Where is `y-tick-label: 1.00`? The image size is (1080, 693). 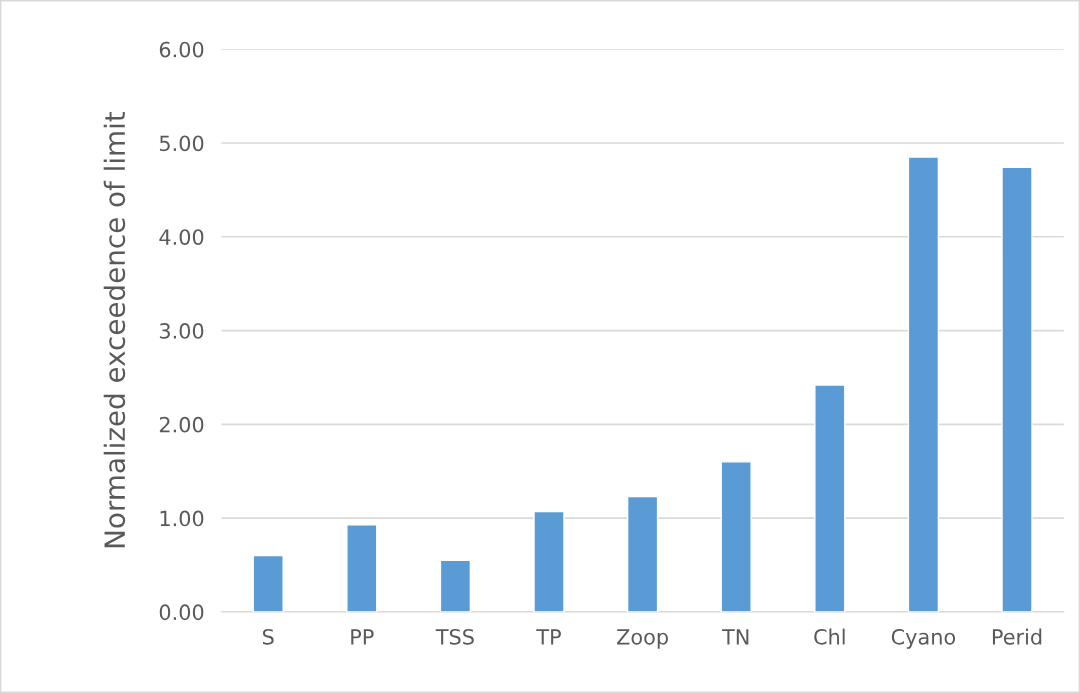 y-tick-label: 1.00 is located at coordinates (182, 518).